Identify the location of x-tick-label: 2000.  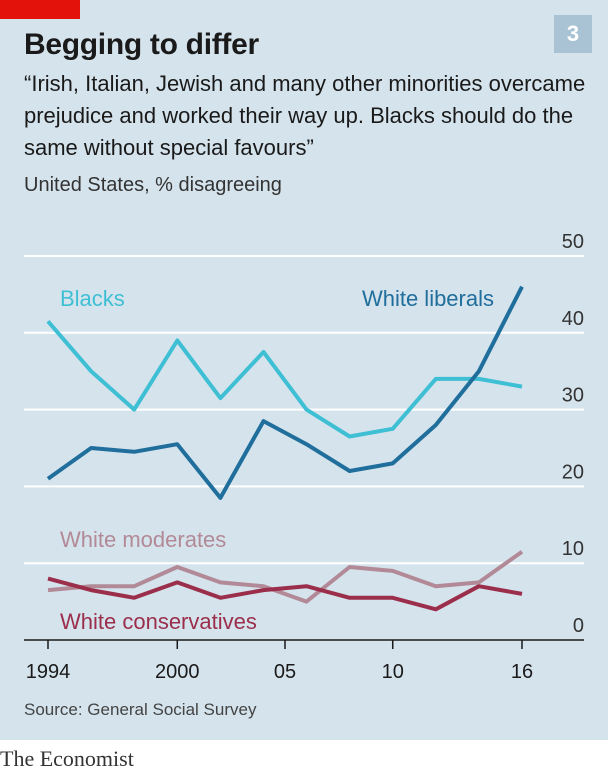
(177, 672).